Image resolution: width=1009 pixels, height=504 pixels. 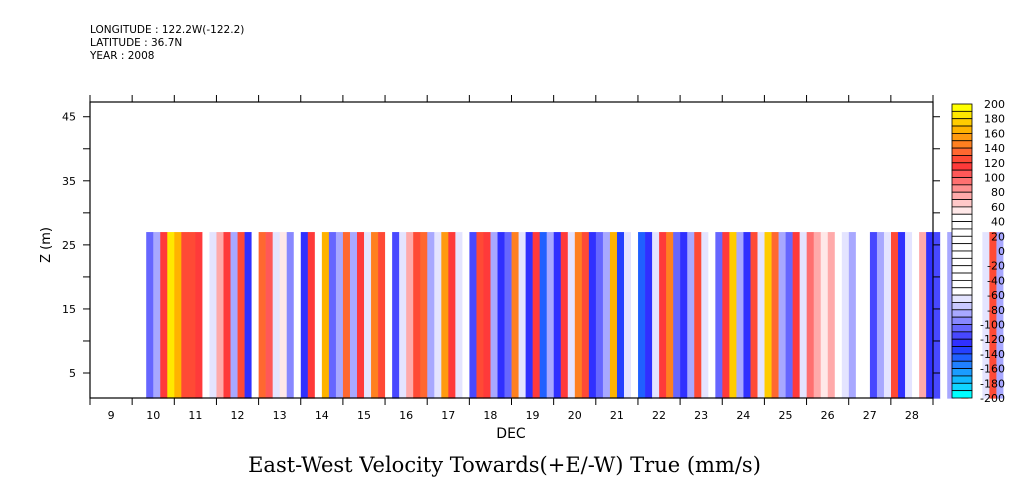 I want to click on year-label: YEAR : 2008, so click(x=122, y=56).